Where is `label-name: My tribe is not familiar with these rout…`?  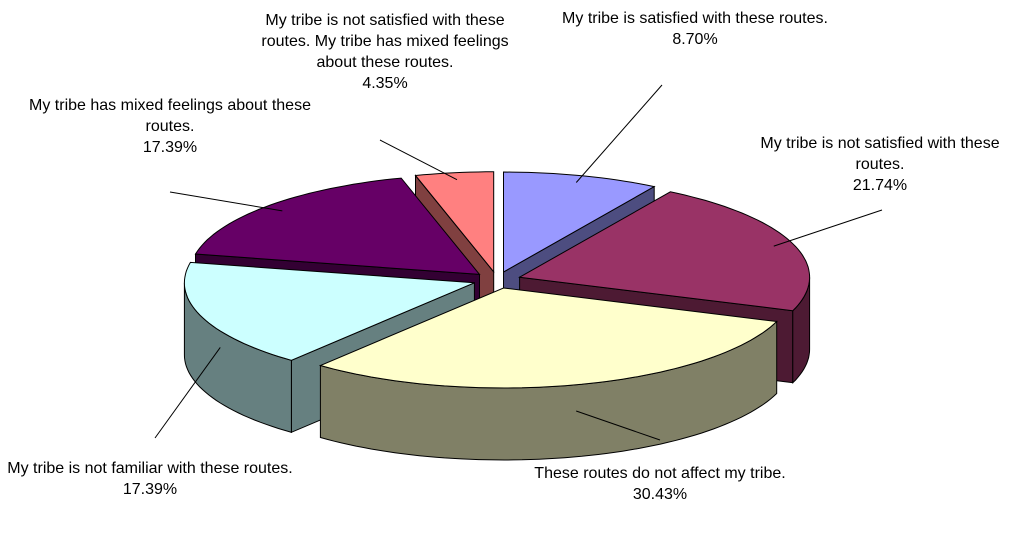
label-name: My tribe is not familiar with these rout… is located at coordinates (150, 468).